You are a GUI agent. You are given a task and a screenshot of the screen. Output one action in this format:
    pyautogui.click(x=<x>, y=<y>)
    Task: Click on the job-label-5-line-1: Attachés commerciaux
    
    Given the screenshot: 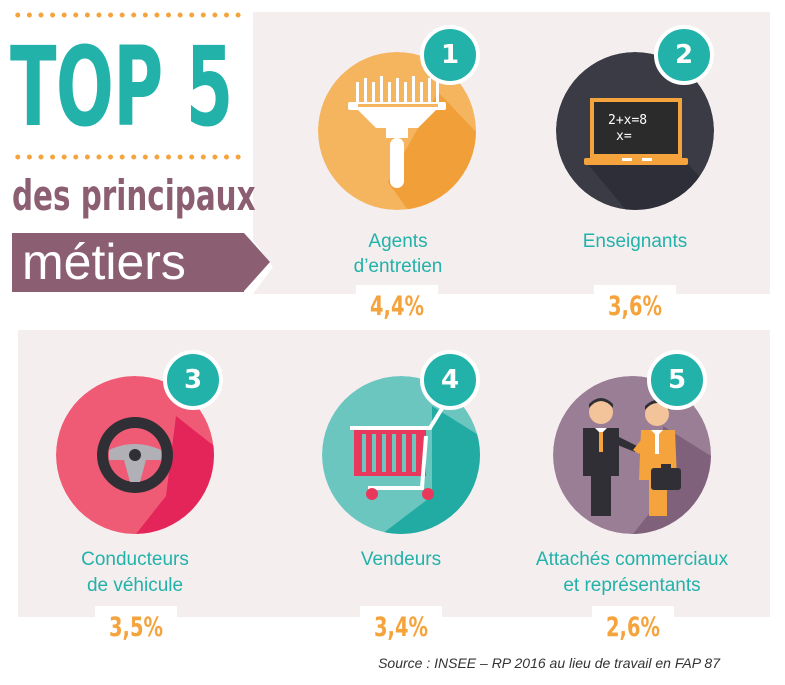 What is the action you would take?
    pyautogui.click(x=632, y=559)
    